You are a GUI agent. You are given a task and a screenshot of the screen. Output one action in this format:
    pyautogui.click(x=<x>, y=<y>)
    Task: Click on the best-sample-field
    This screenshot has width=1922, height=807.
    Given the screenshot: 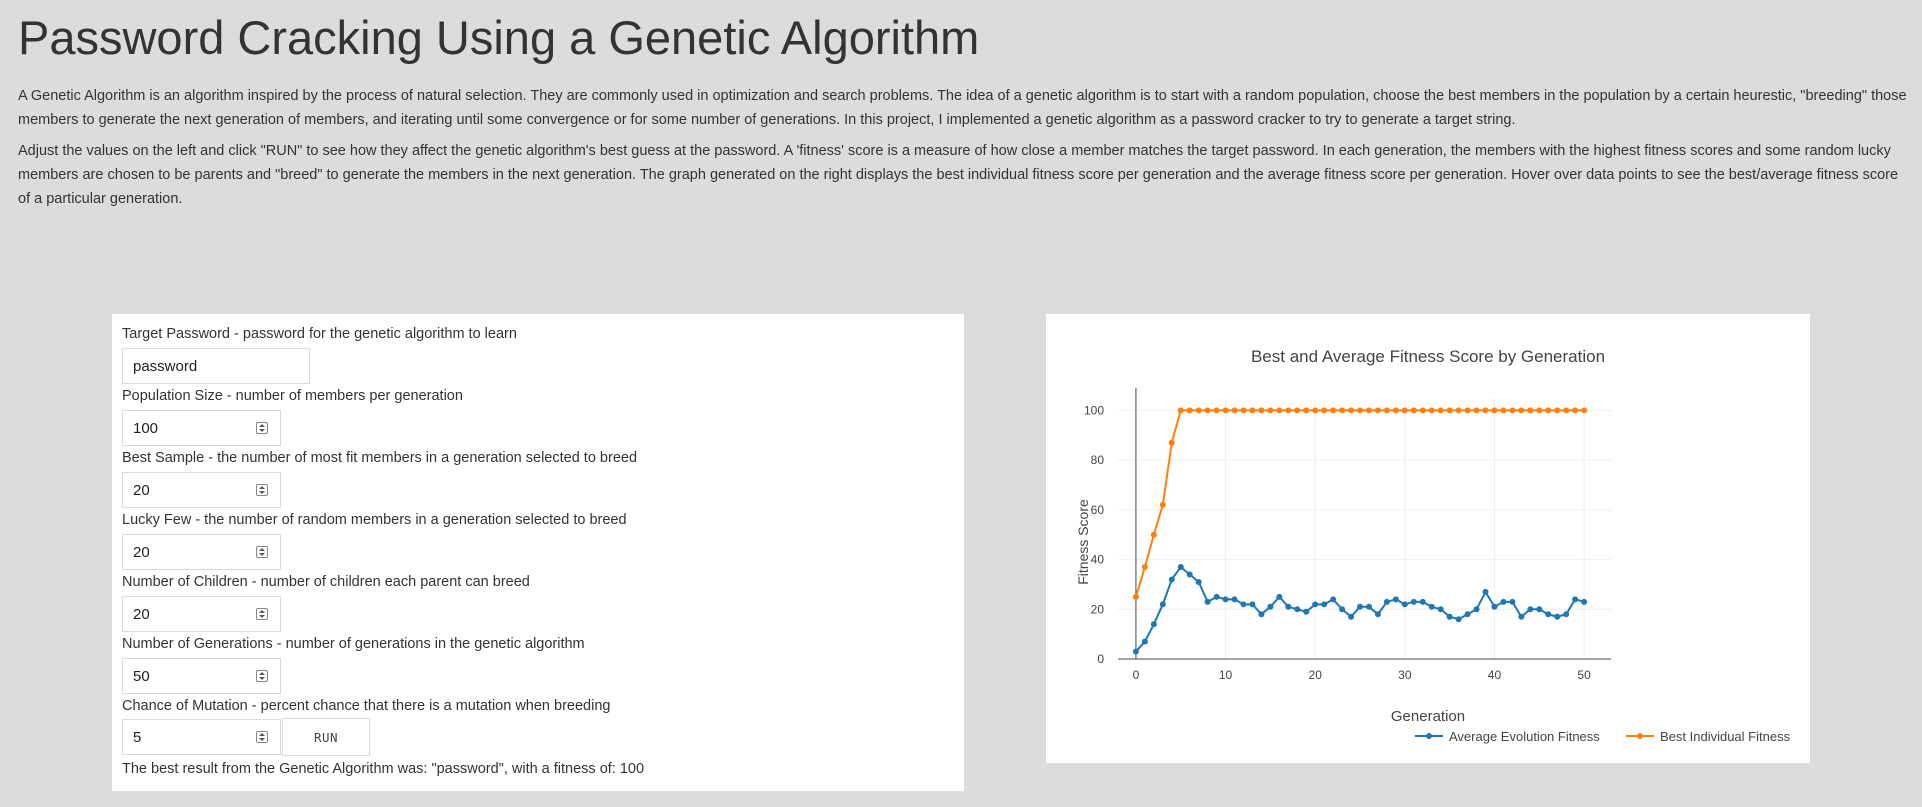 What is the action you would take?
    pyautogui.click(x=201, y=490)
    